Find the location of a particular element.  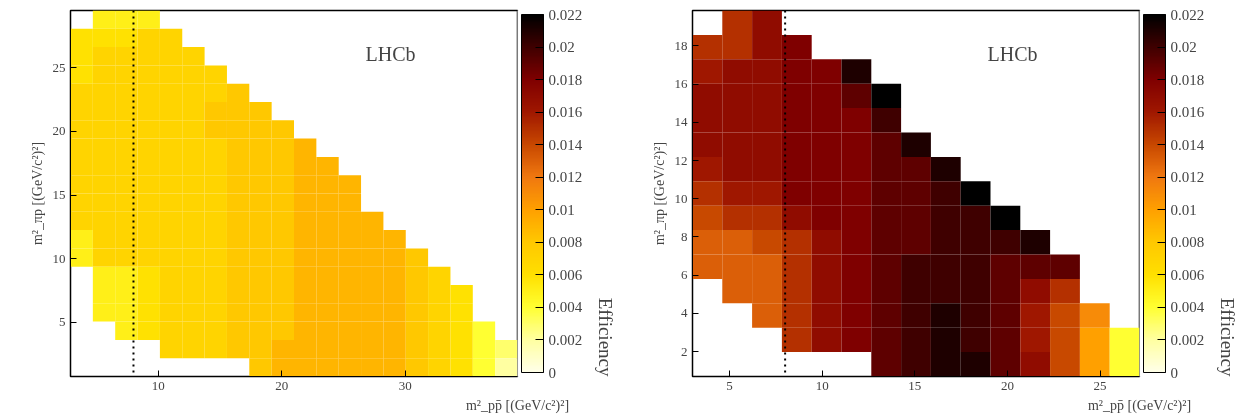

x-tick-label: 5 is located at coordinates (729, 385).